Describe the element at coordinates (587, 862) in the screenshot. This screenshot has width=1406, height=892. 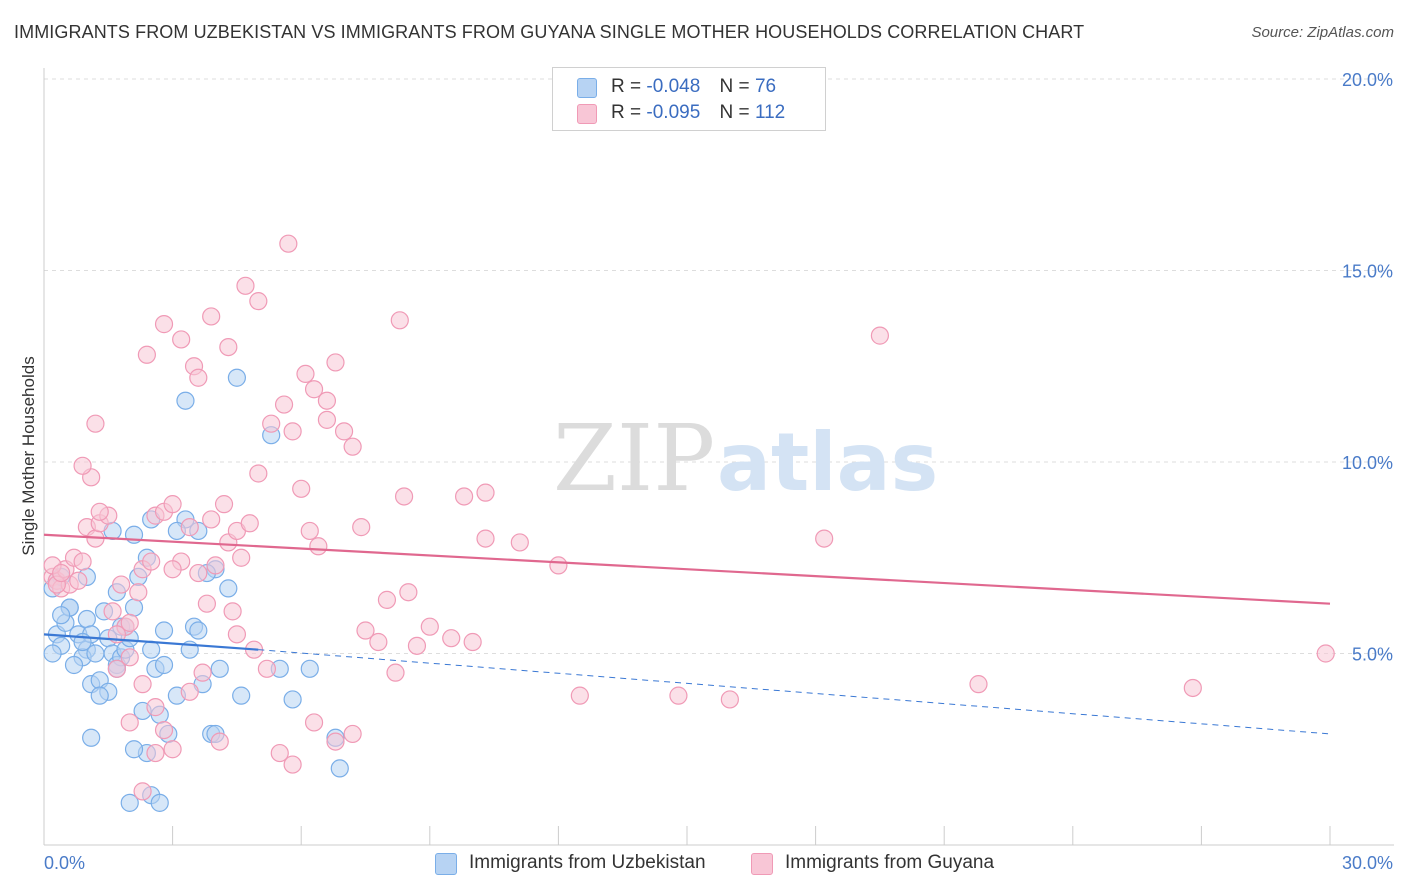
I see `series-label-uzbekistan: Immigrants from Uzbekistan` at that location.